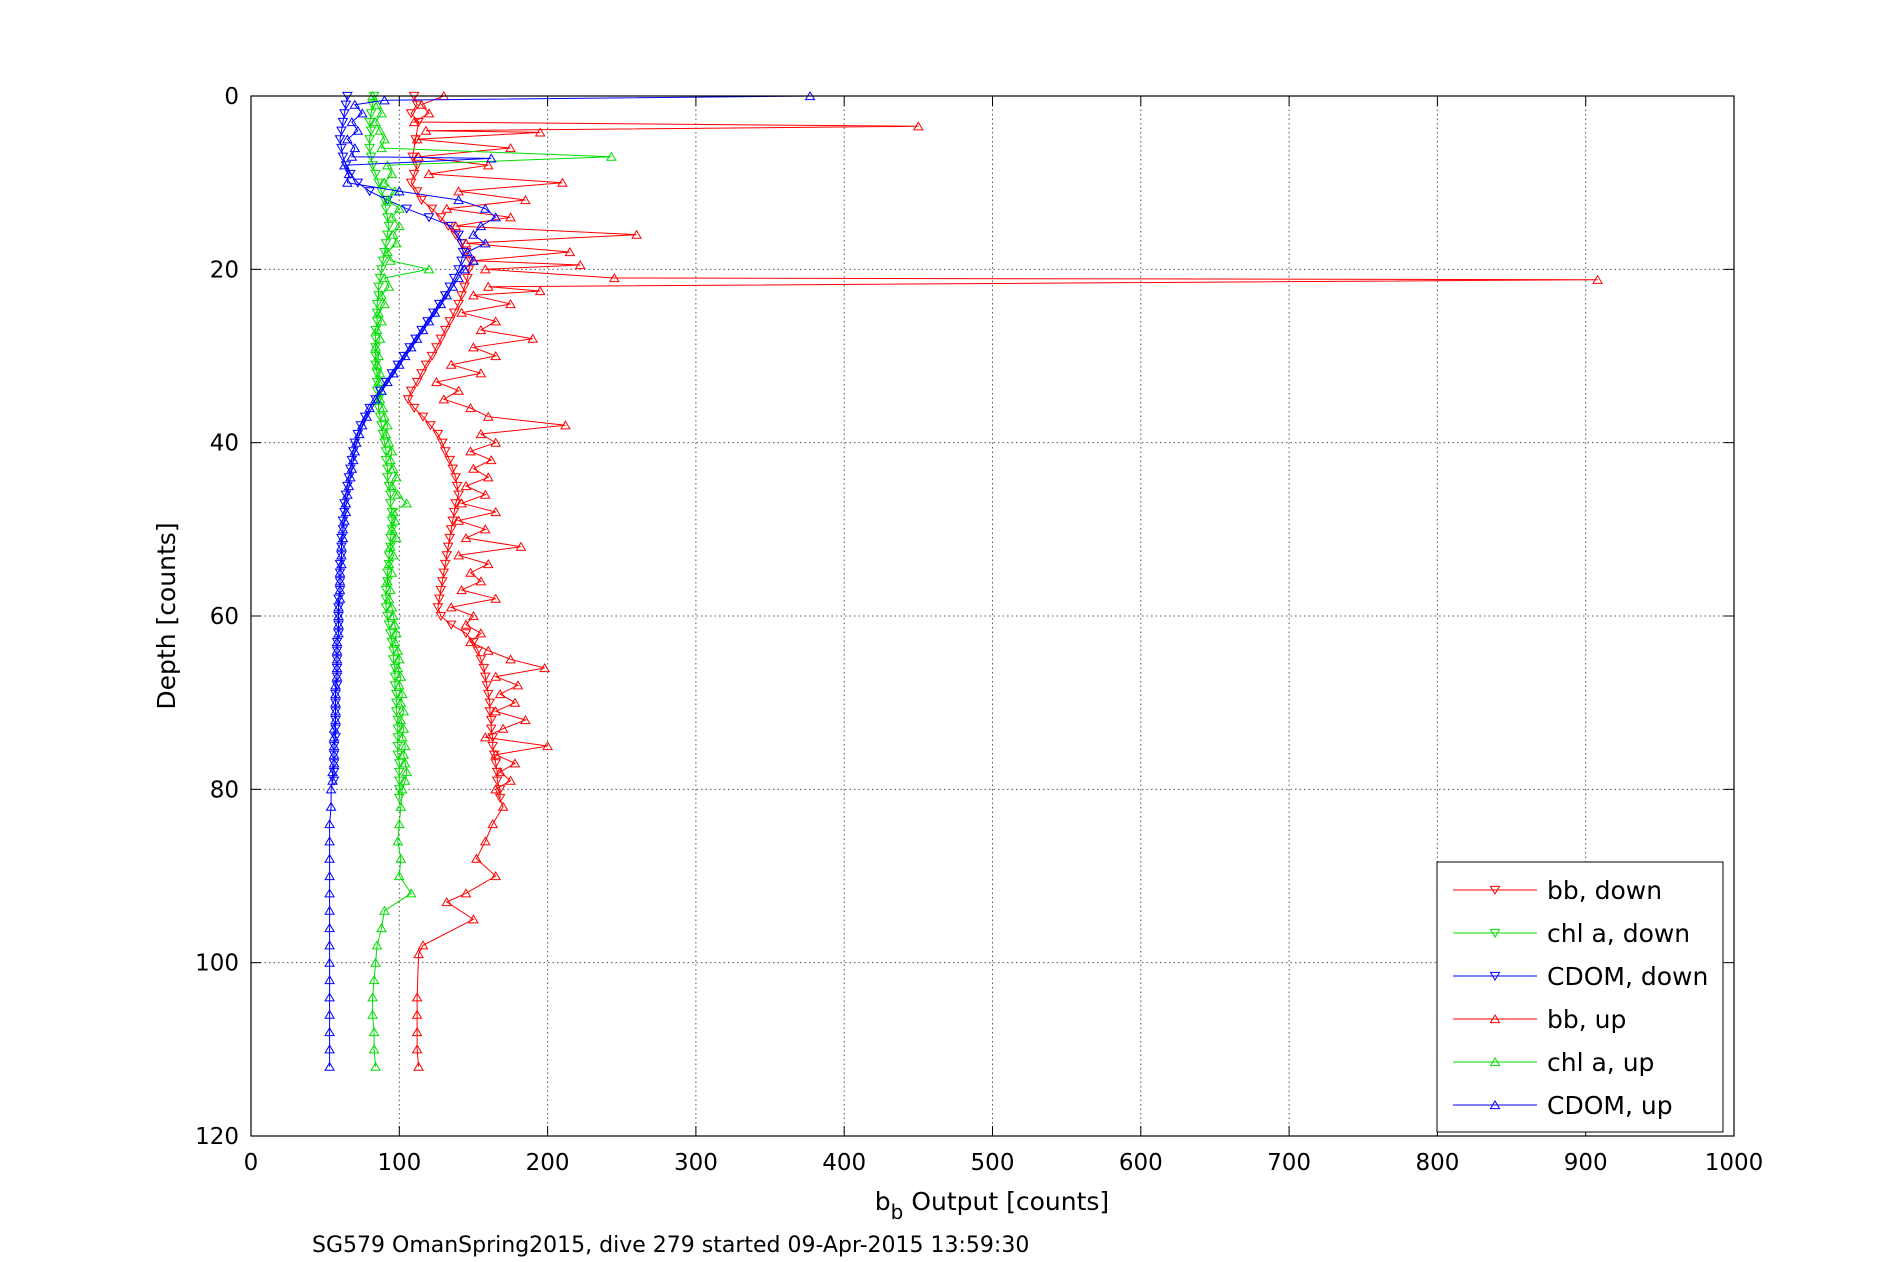 This screenshot has width=1891, height=1262. I want to click on legend-item: CDOM, up, so click(1563, 1105).